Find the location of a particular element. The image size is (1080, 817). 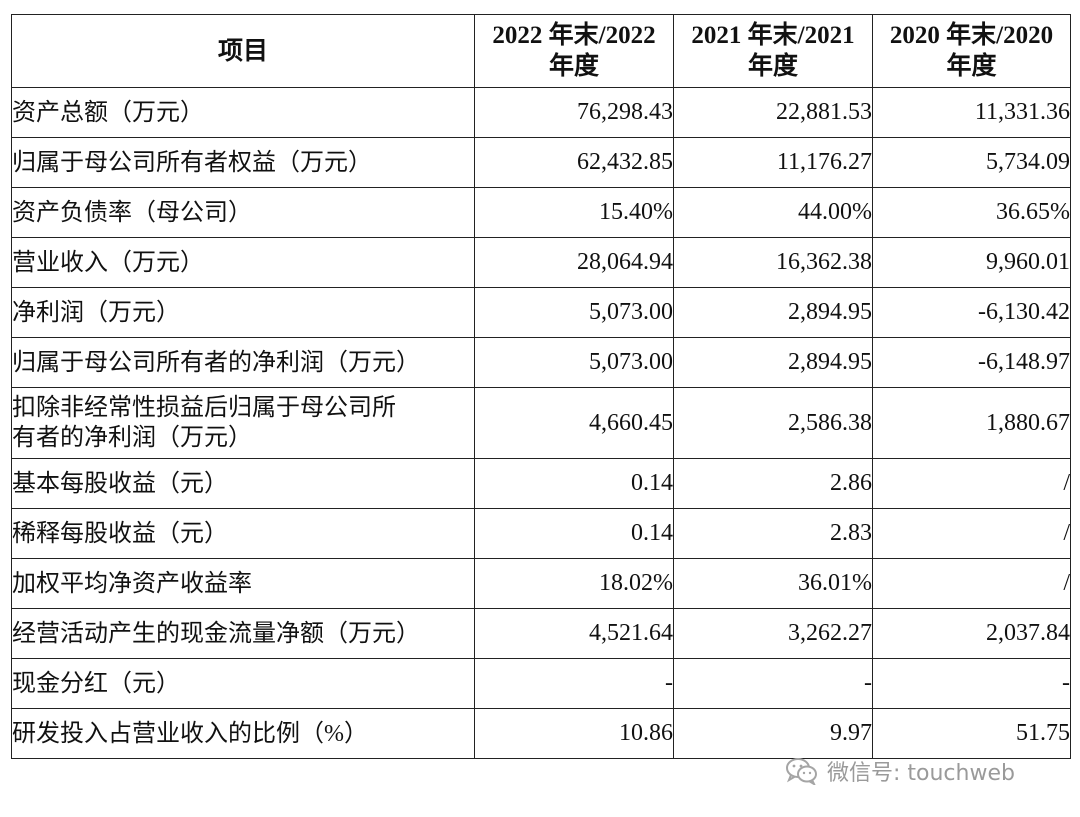

value-2021: 44.00% is located at coordinates (773, 212).